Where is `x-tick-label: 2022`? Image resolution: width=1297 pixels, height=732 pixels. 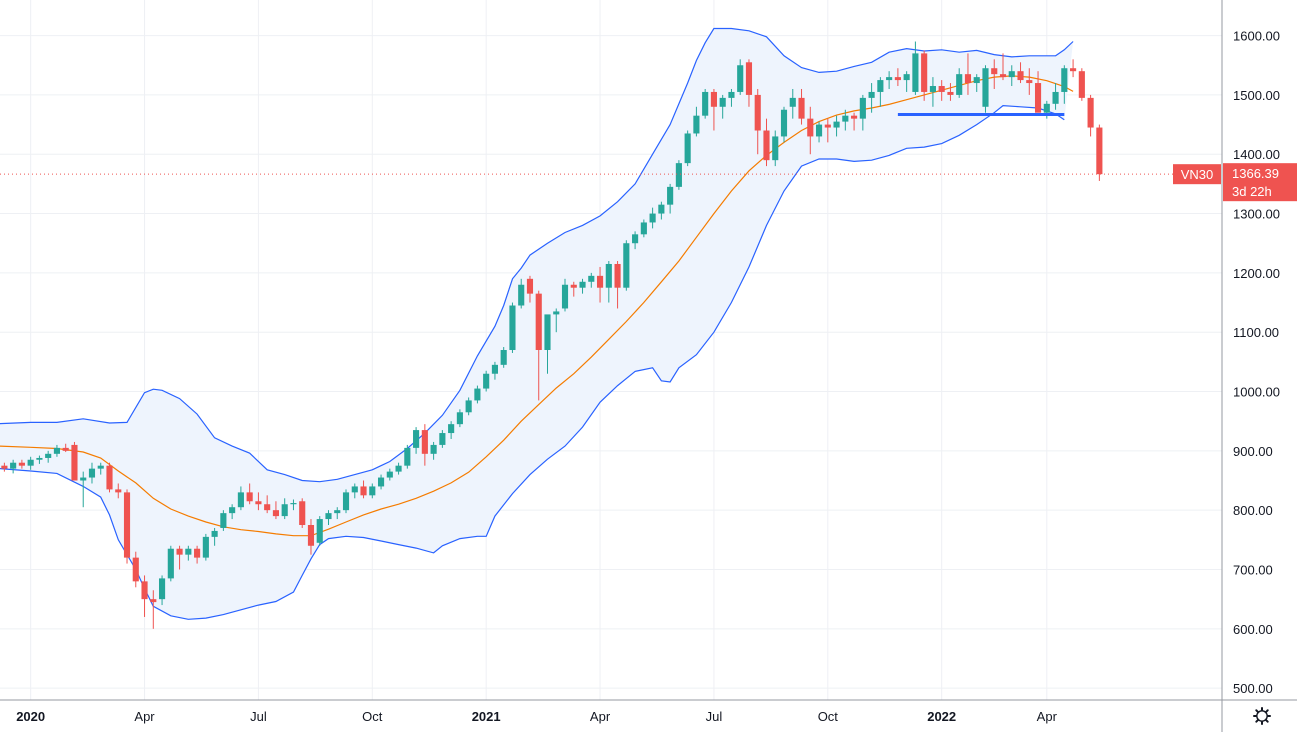
x-tick-label: 2022 is located at coordinates (941, 716).